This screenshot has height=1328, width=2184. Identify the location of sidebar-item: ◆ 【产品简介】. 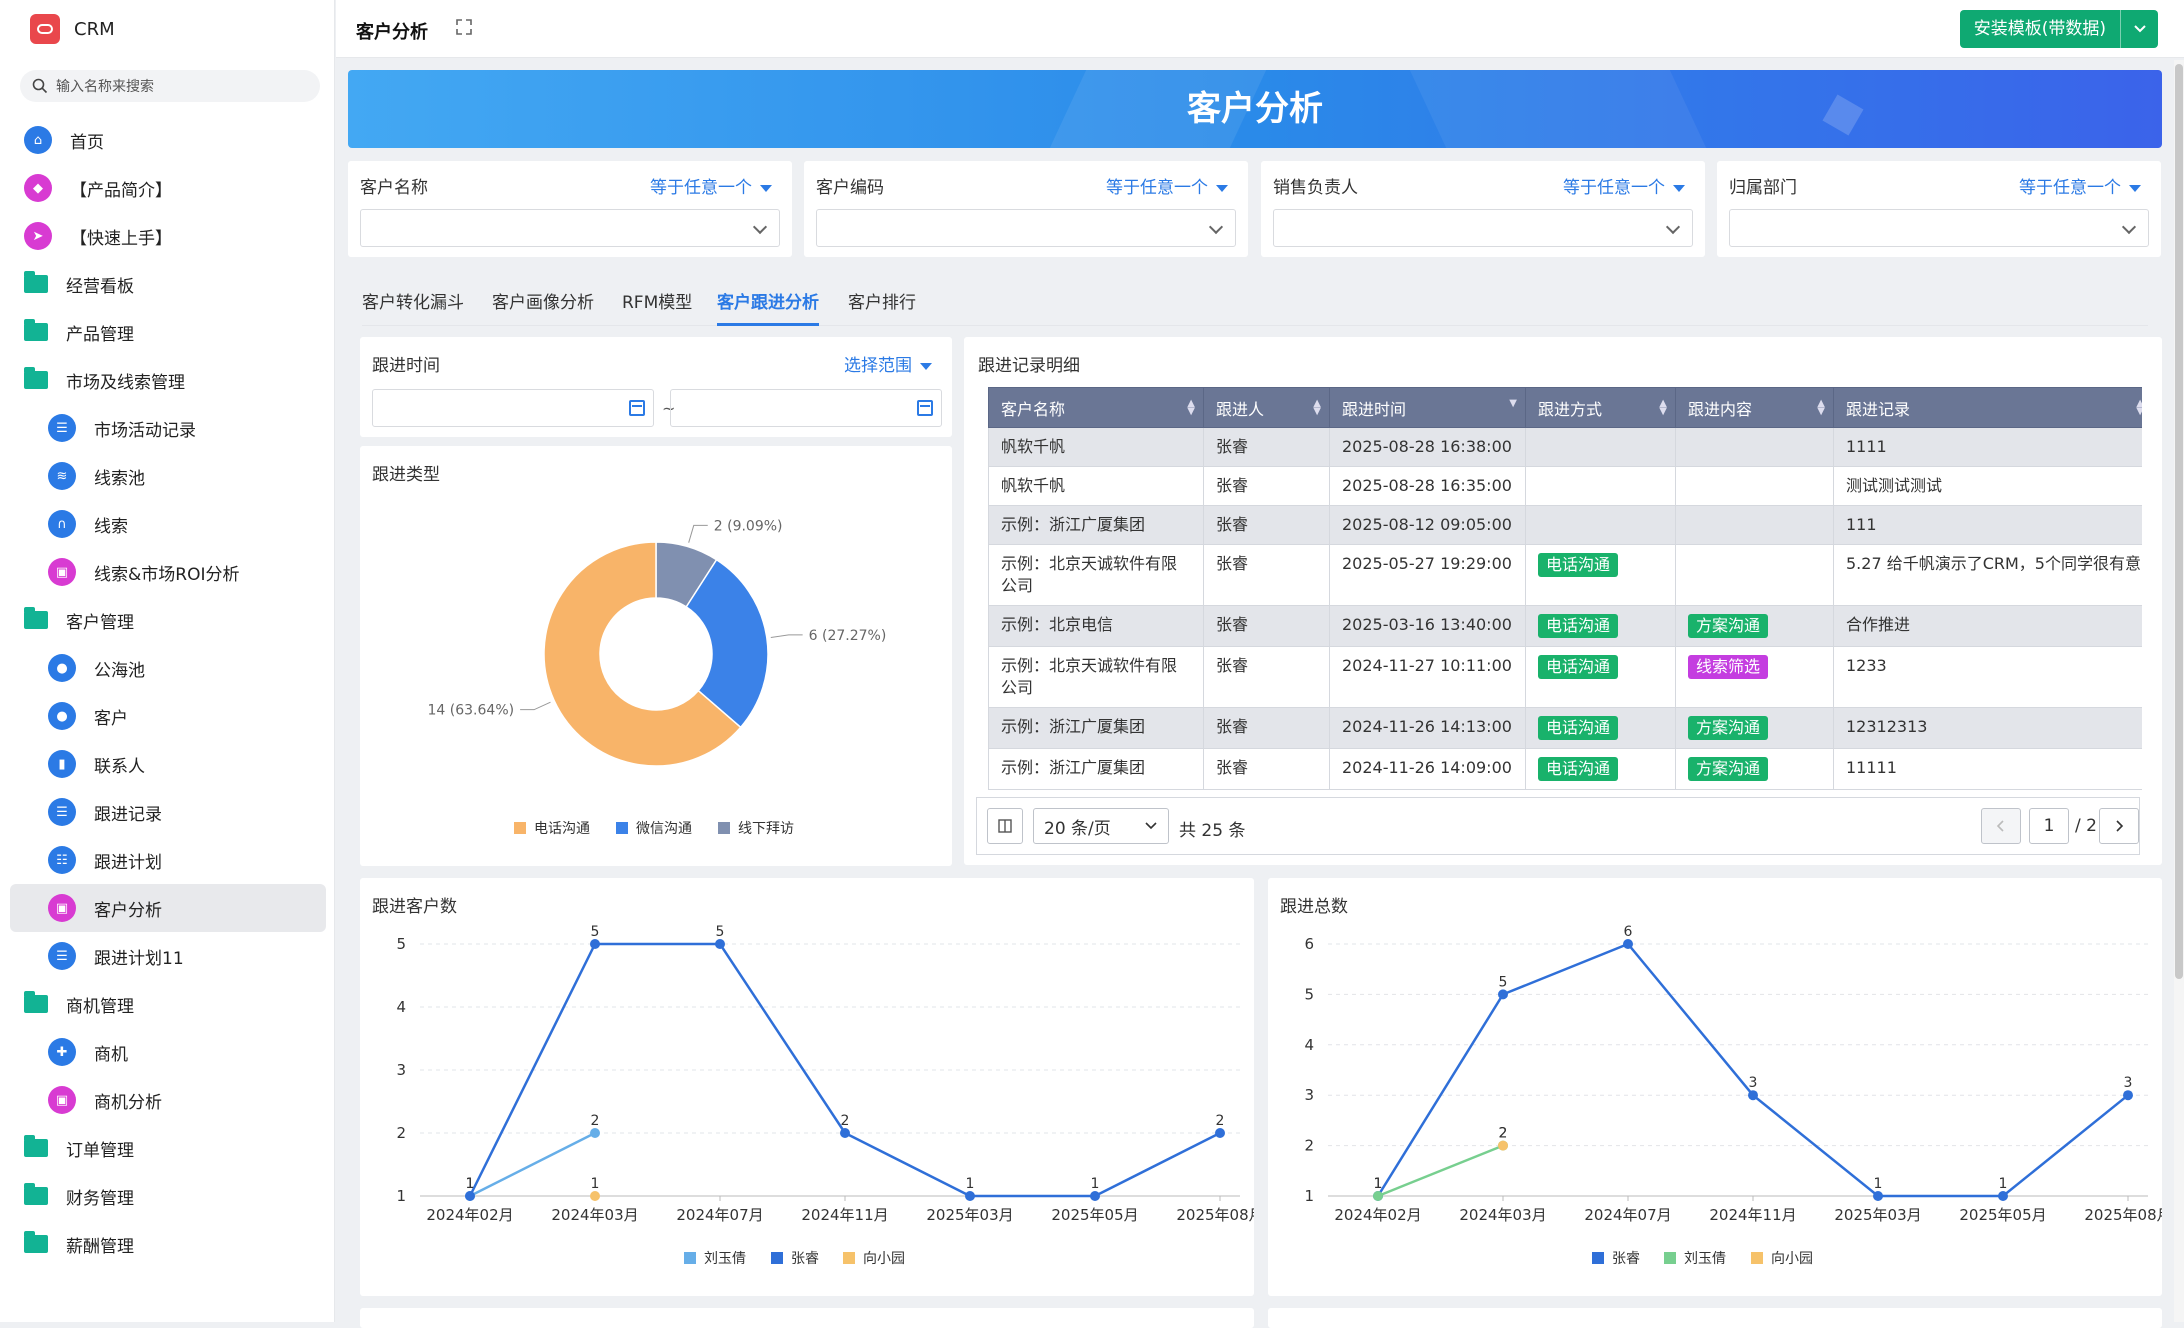
(168, 188).